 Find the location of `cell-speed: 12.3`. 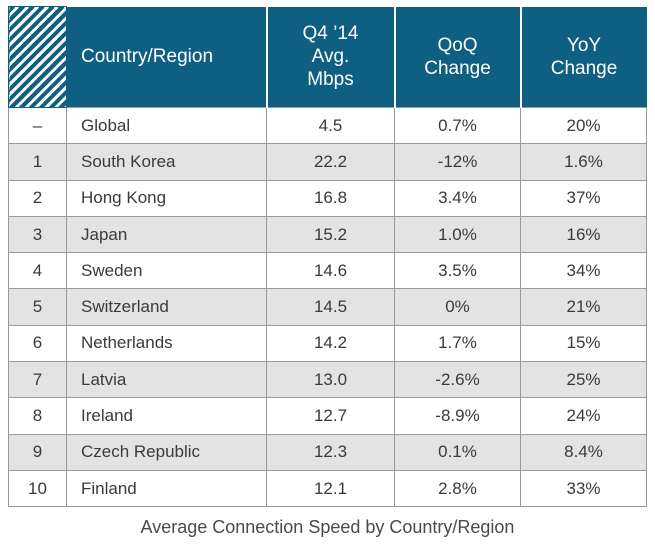

cell-speed: 12.3 is located at coordinates (330, 452).